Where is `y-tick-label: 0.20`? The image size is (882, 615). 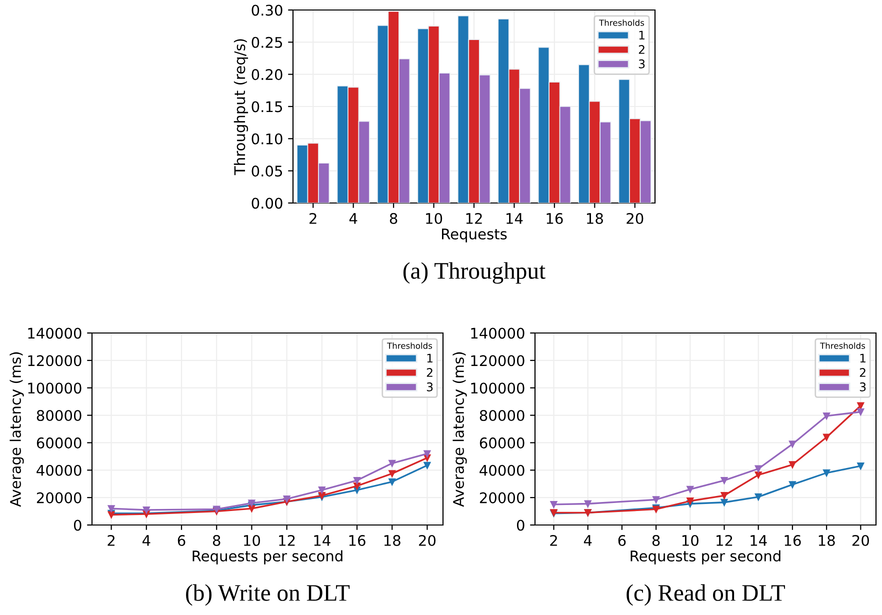 y-tick-label: 0.20 is located at coordinates (267, 74).